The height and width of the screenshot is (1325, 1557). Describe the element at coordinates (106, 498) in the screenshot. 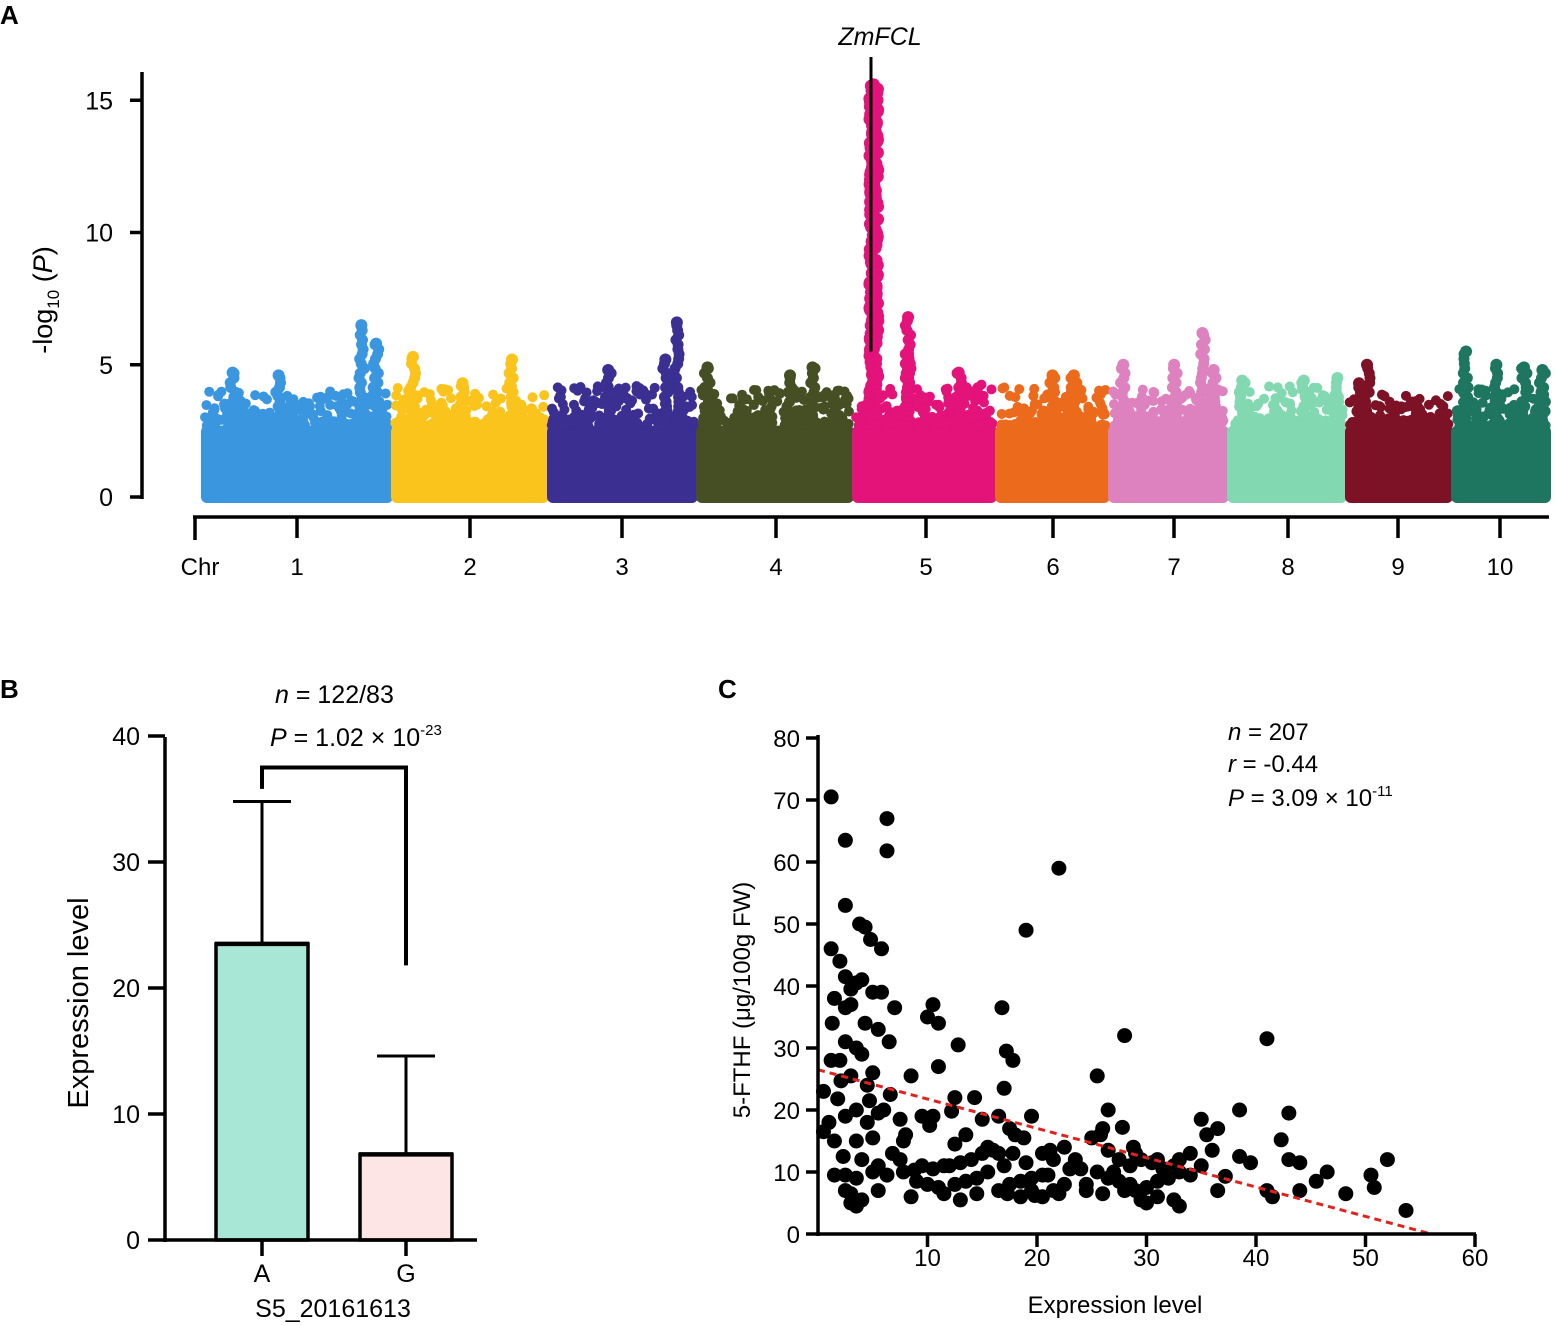

I see `manhattan-y-tick-label: 0` at that location.